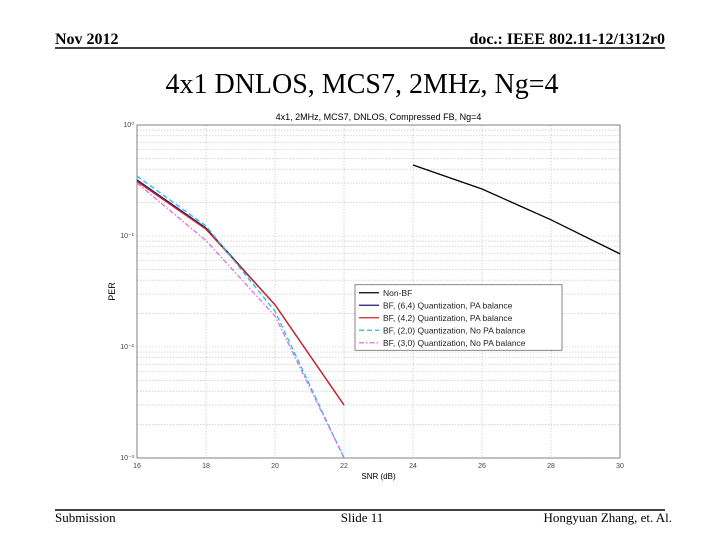 The image size is (720, 540). I want to click on x-tick-label: 28, so click(551, 466).